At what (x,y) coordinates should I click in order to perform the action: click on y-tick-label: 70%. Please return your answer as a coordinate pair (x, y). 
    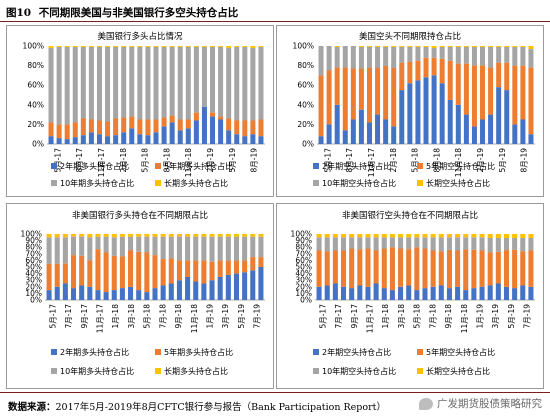
    Looking at the image, I should click on (33, 253).